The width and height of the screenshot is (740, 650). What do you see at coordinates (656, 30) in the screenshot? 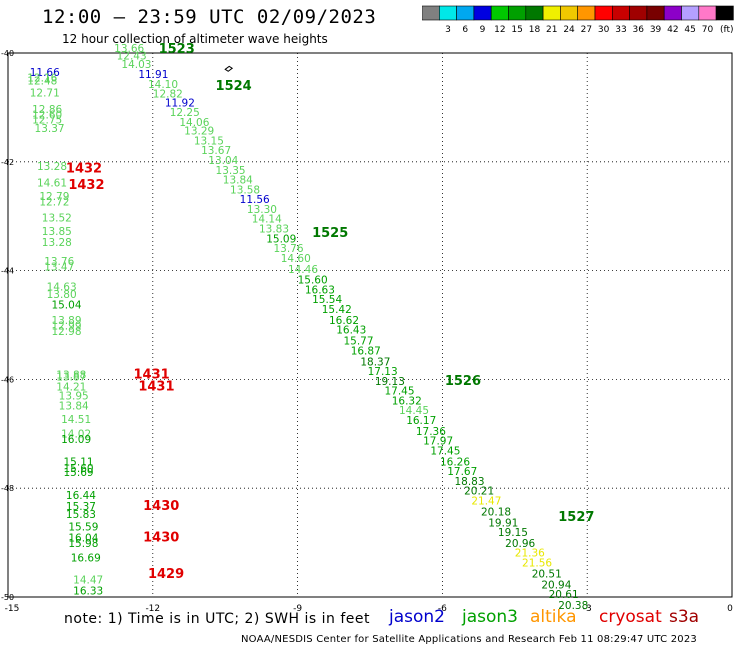
I see `legend-tick-label: 39` at bounding box center [656, 30].